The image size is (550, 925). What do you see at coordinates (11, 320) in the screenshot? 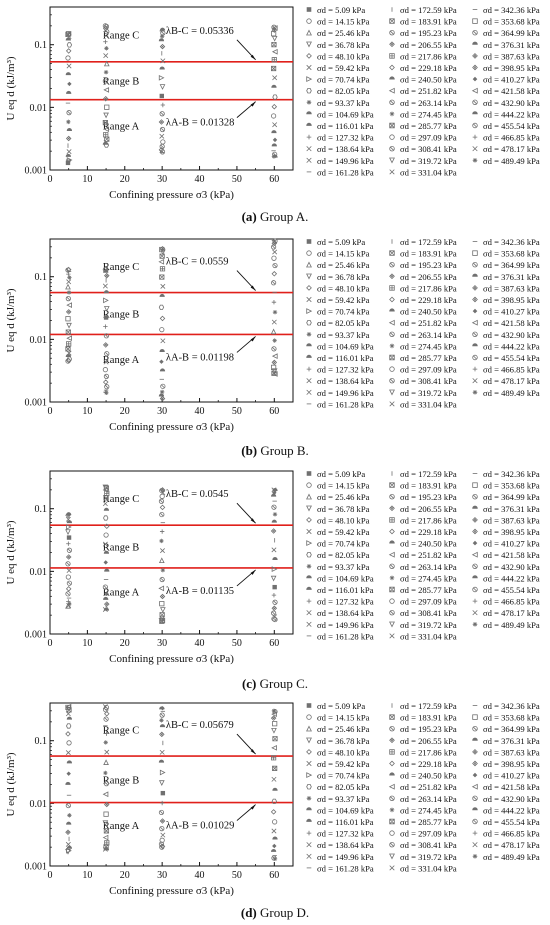
I see `y-axis-label: U eq d (kJ/m³)` at bounding box center [11, 320].